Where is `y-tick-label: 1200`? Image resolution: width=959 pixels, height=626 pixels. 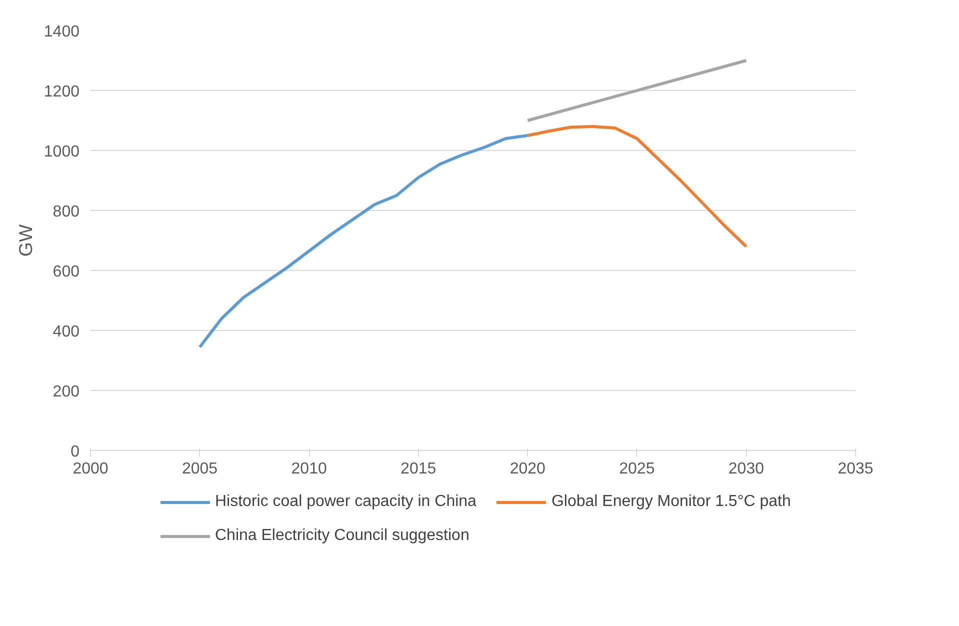 y-tick-label: 1200 is located at coordinates (62, 92).